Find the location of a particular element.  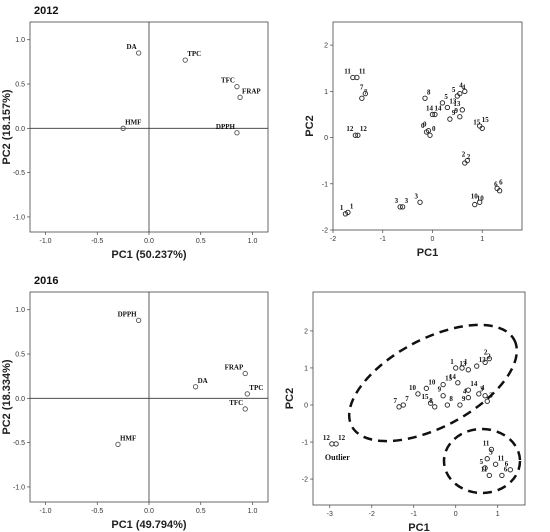

point-label: 8 is located at coordinates (431, 401).